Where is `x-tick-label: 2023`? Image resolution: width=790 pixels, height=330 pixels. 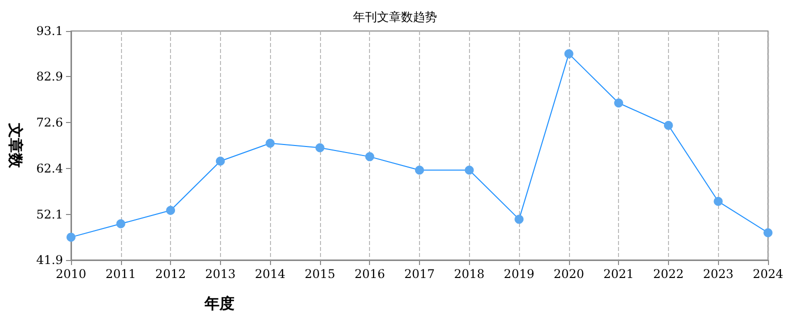
x-tick-label: 2023 is located at coordinates (718, 274).